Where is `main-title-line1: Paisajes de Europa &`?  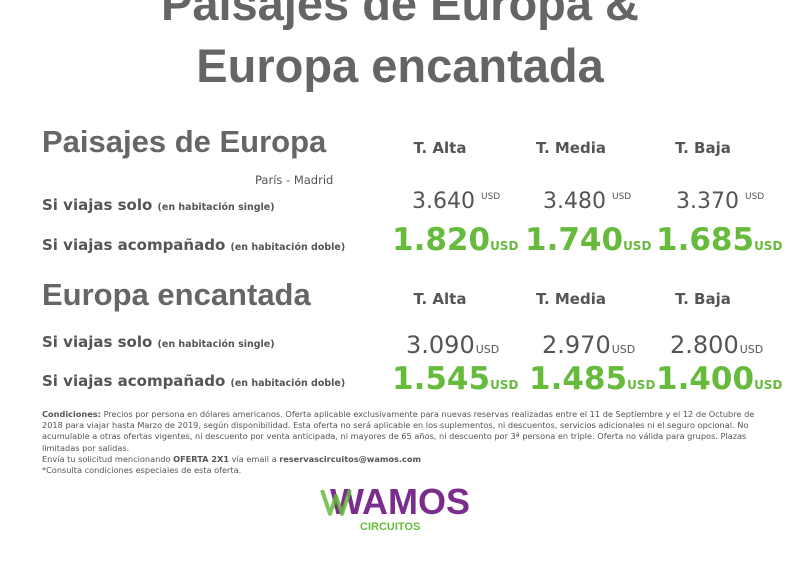
main-title-line1: Paisajes de Europa & is located at coordinates (400, 15).